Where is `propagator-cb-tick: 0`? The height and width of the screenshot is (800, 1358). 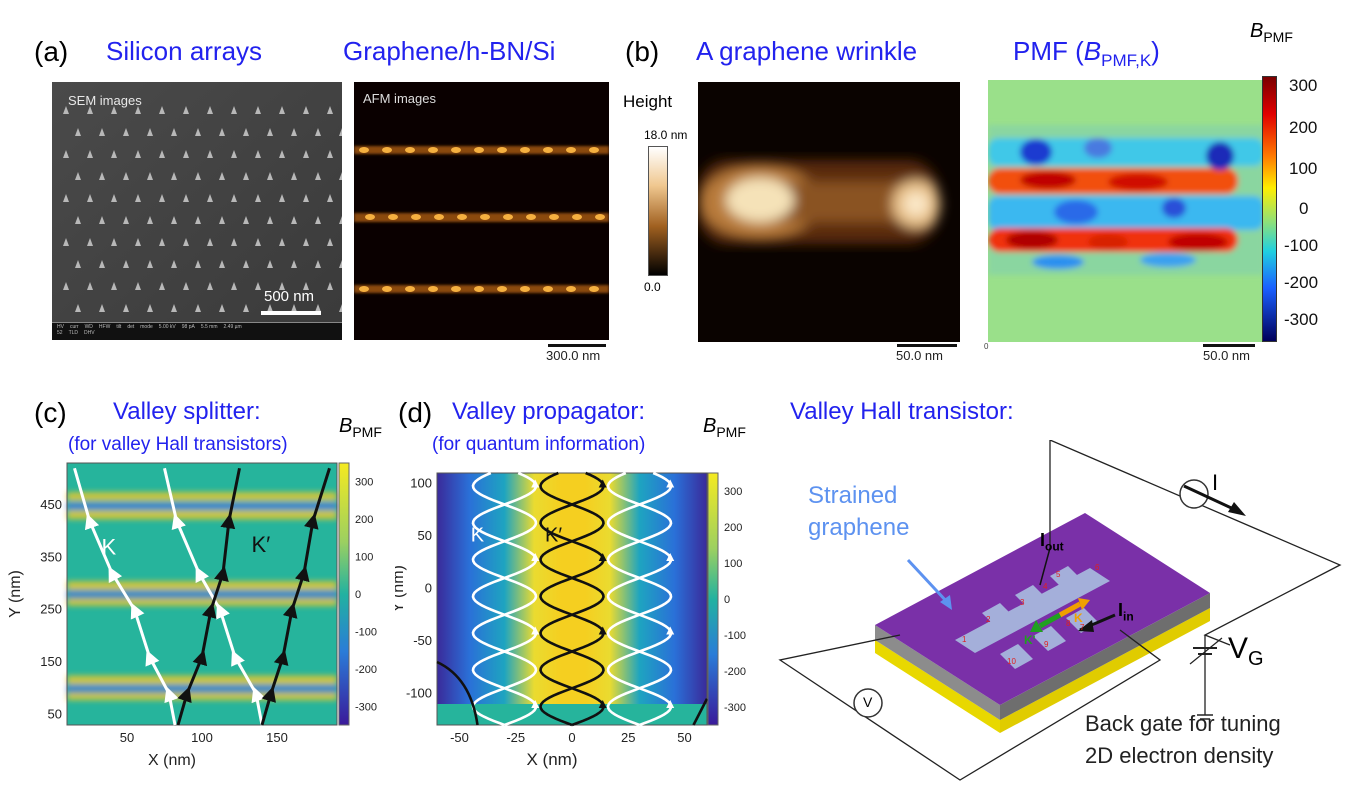 propagator-cb-tick: 0 is located at coordinates (727, 600).